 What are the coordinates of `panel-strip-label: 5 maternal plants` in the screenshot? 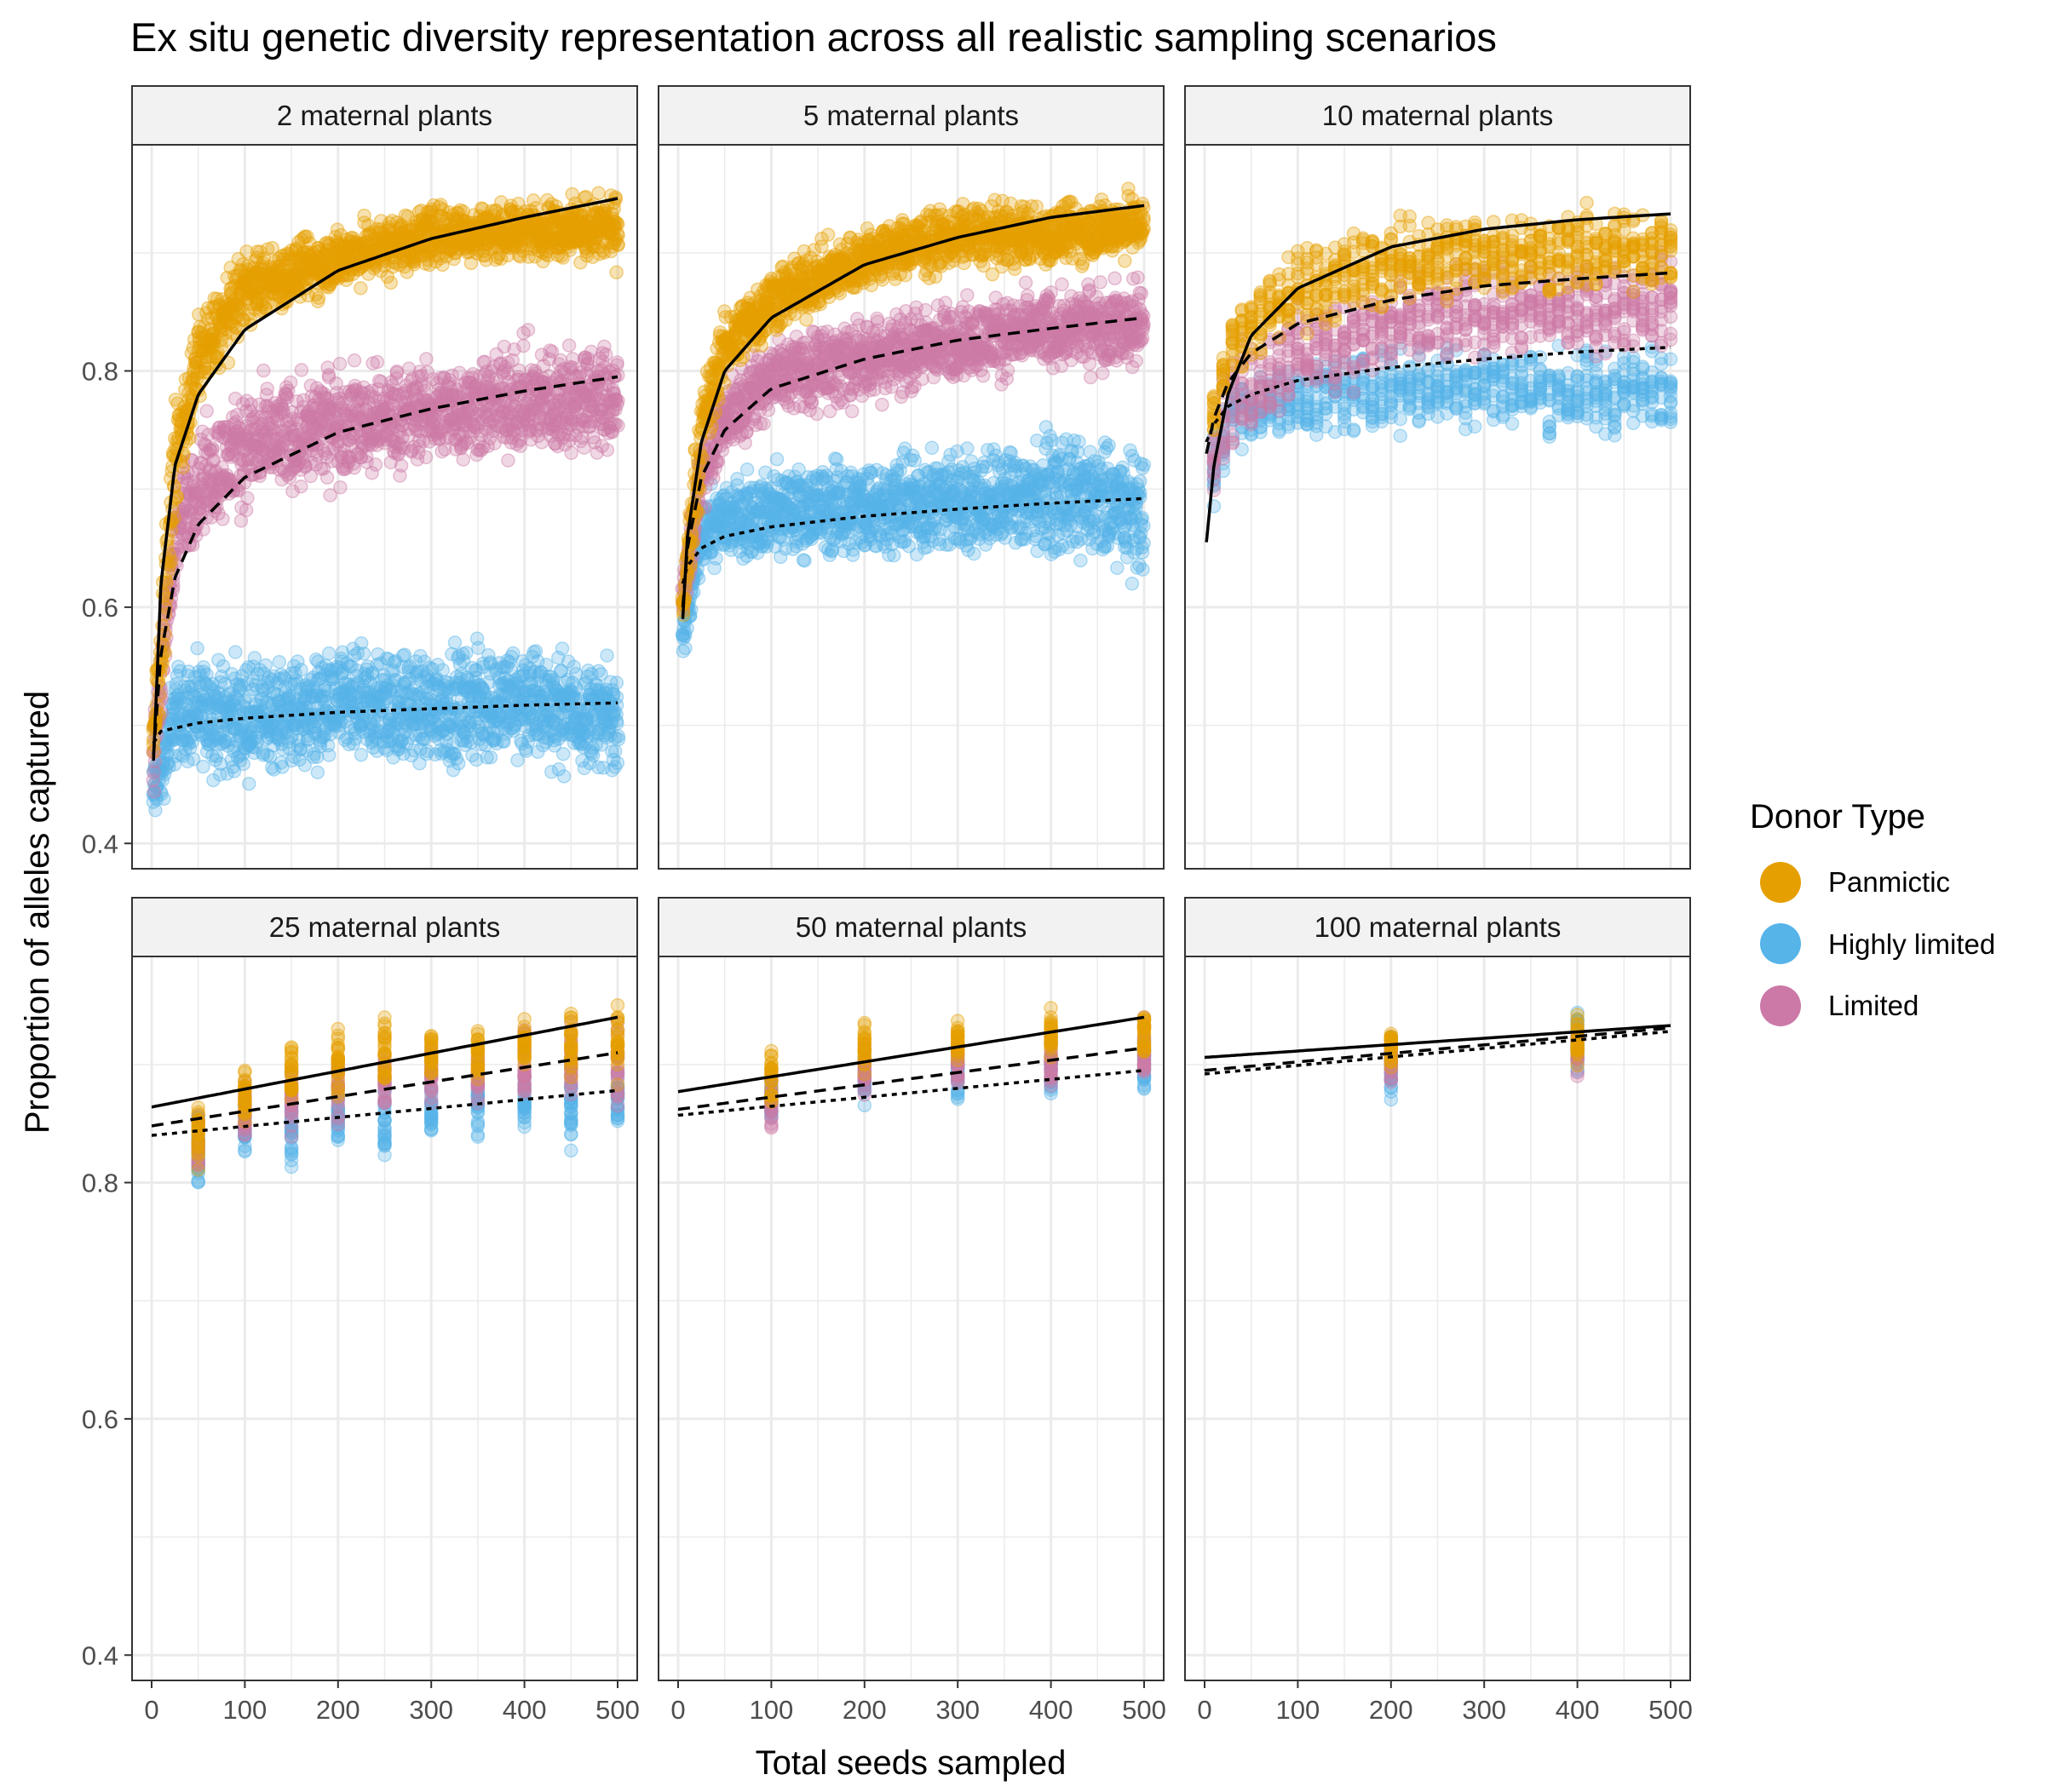 It's located at (911, 115).